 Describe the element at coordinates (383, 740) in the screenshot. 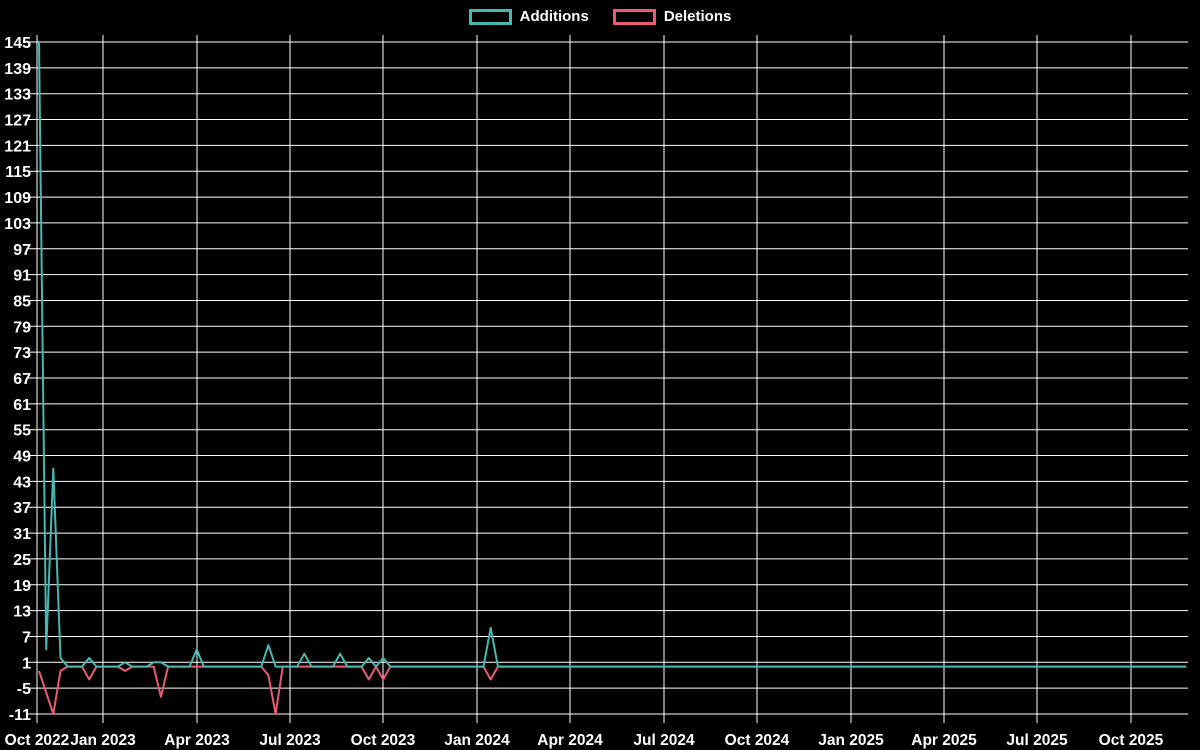

I see `x-tick-label: Oct 2023` at that location.